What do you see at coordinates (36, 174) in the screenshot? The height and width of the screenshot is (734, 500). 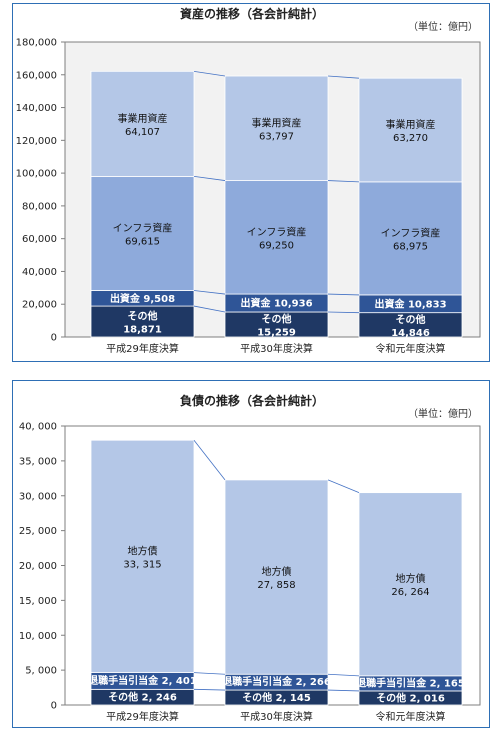 I see `y-tick-label: 100,000` at bounding box center [36, 174].